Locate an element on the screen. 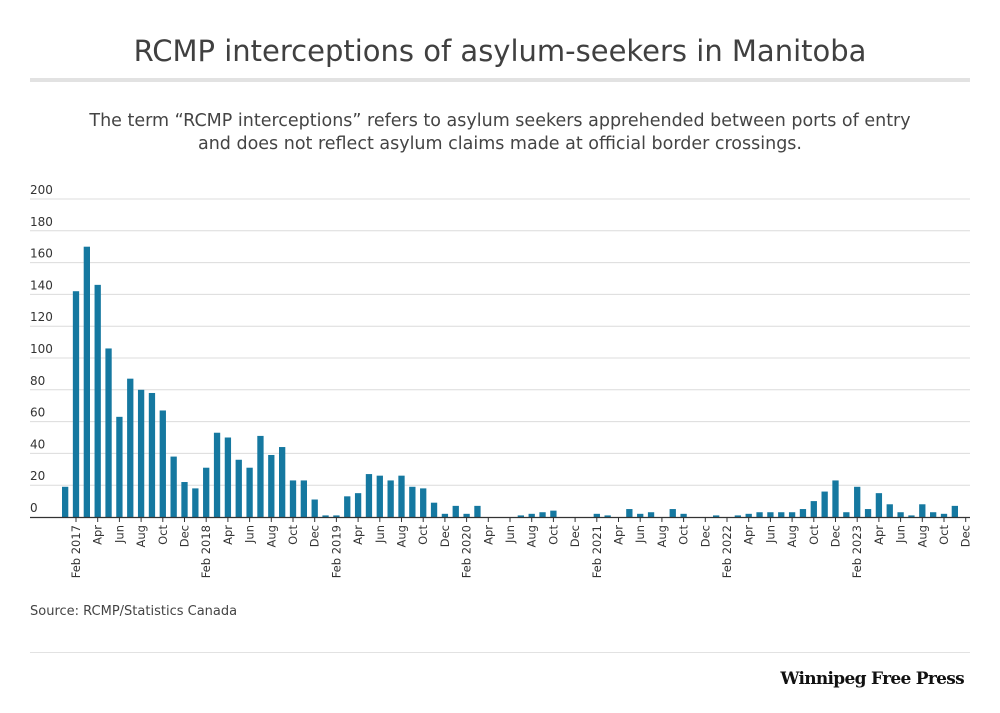  bar: Jun 2023: 3 is located at coordinates (900, 514).